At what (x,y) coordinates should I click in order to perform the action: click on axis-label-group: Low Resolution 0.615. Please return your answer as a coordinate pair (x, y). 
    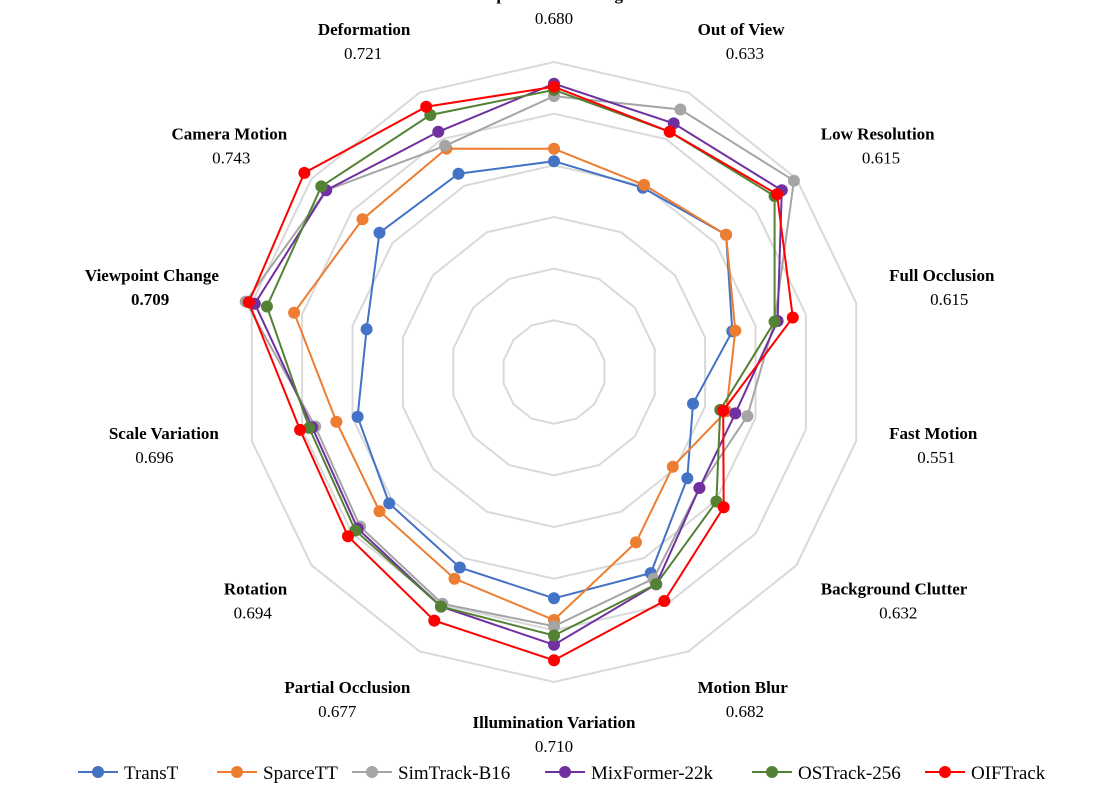
    Looking at the image, I should click on (878, 145).